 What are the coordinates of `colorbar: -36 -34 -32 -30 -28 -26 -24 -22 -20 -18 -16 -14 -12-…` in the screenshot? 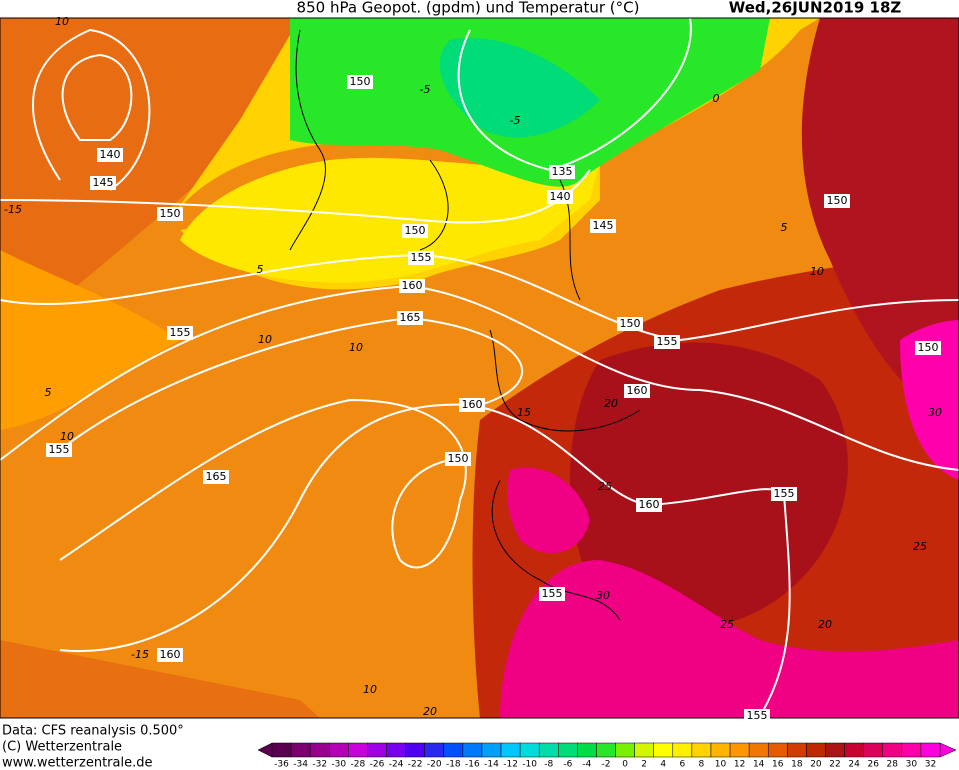 It's located at (607, 756).